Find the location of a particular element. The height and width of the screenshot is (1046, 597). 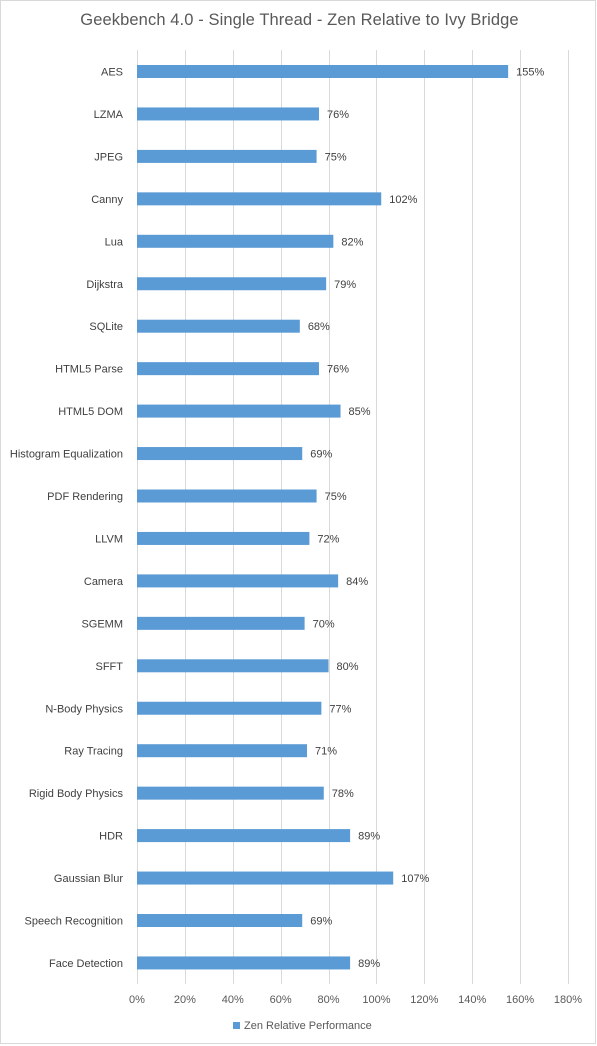

data-label: 70% is located at coordinates (324, 624).